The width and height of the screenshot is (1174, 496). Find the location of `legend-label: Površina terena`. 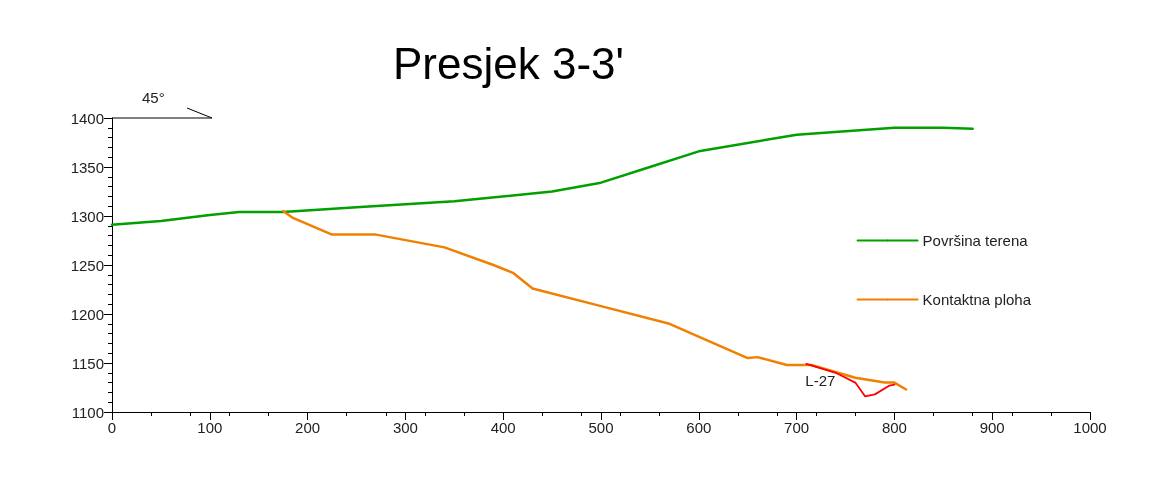

legend-label: Površina terena is located at coordinates (975, 240).